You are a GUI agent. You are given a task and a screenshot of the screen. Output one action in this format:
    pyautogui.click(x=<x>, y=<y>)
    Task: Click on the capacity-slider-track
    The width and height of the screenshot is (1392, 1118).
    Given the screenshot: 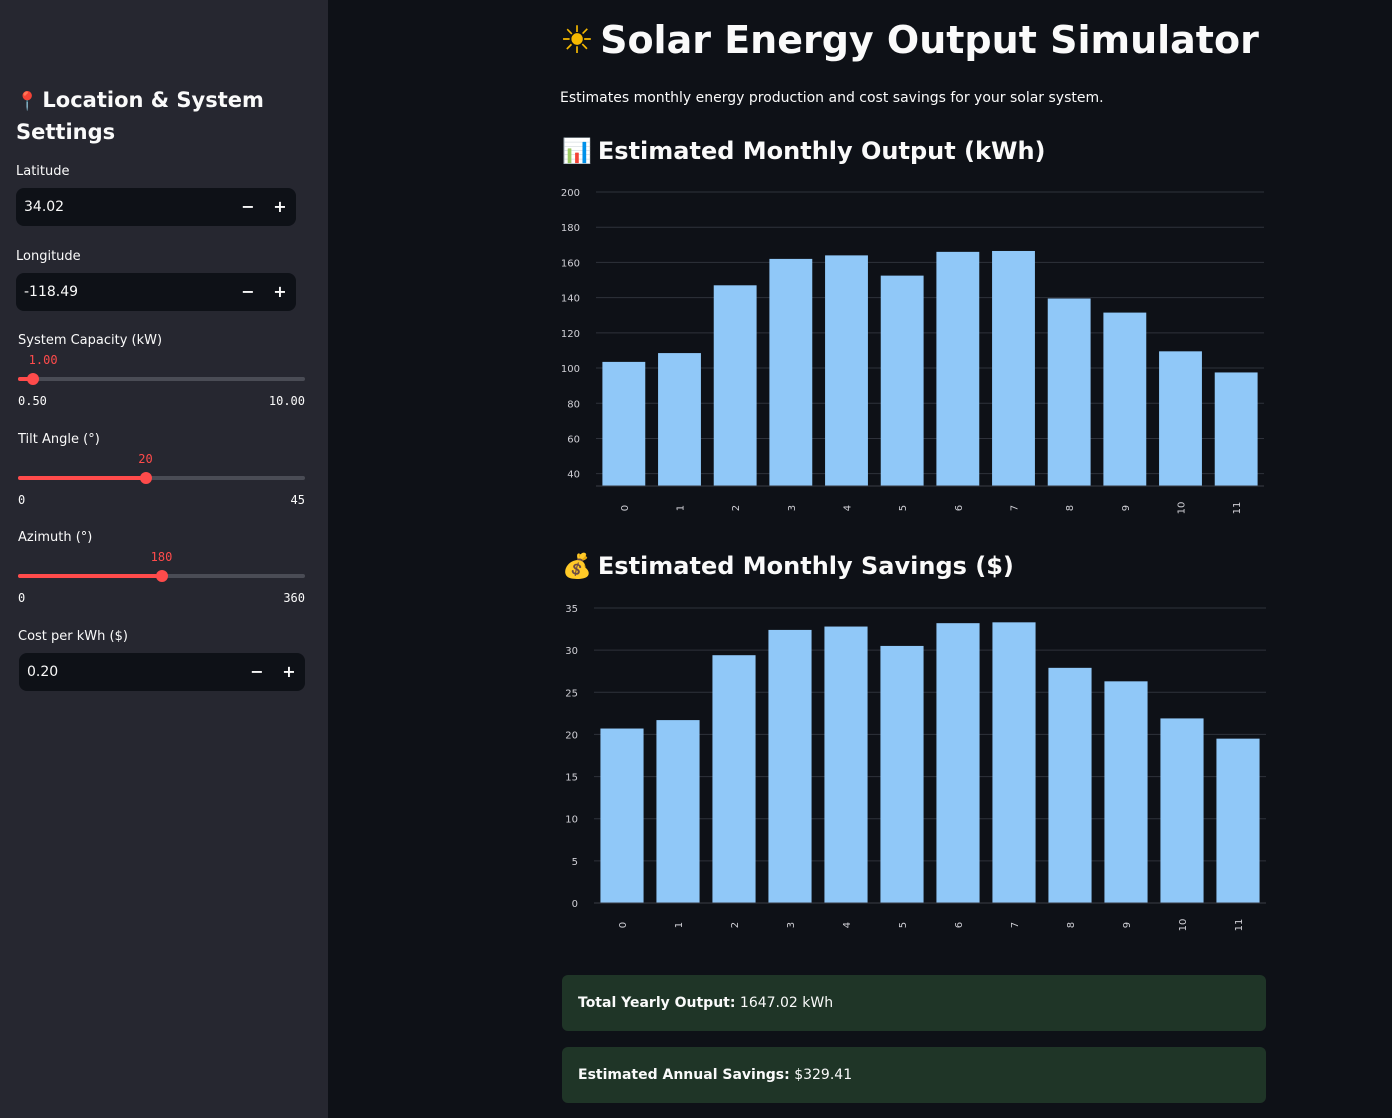 What is the action you would take?
    pyautogui.click(x=161, y=379)
    